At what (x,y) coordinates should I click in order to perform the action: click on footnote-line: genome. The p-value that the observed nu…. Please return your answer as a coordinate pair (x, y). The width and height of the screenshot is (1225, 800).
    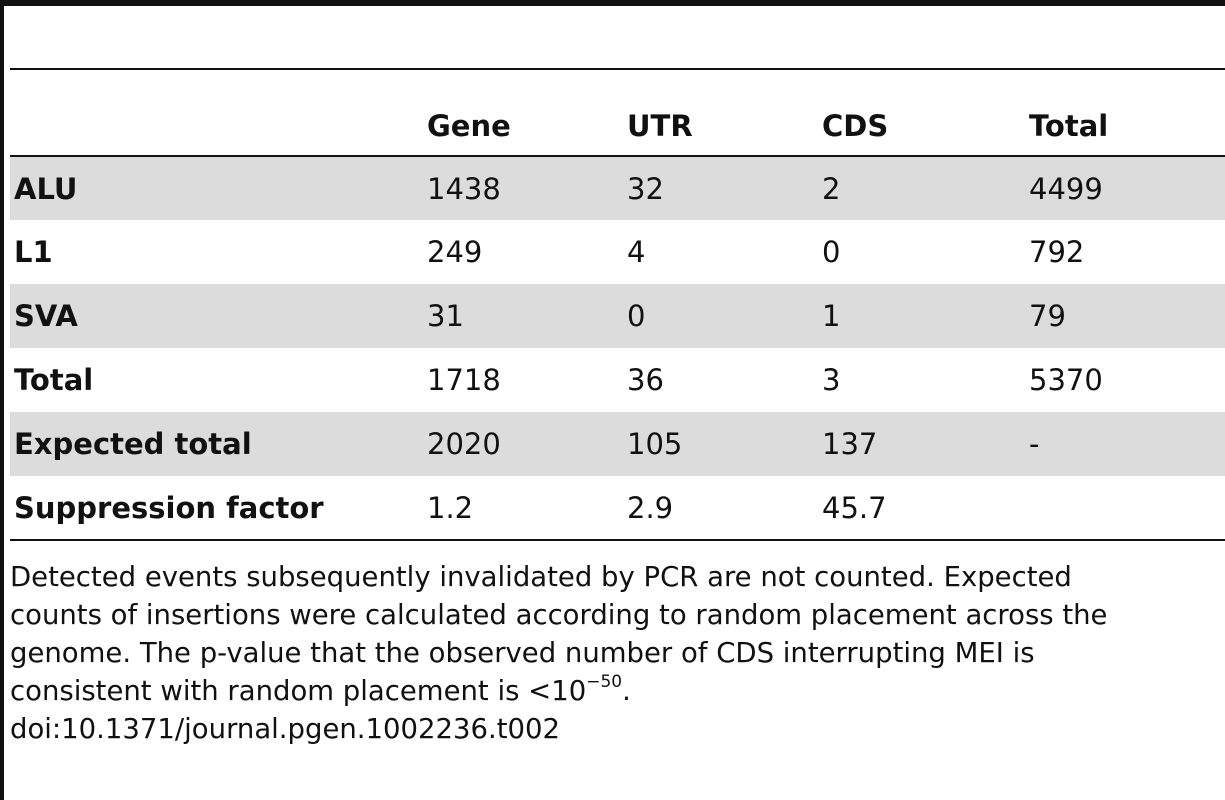
    Looking at the image, I should click on (522, 653).